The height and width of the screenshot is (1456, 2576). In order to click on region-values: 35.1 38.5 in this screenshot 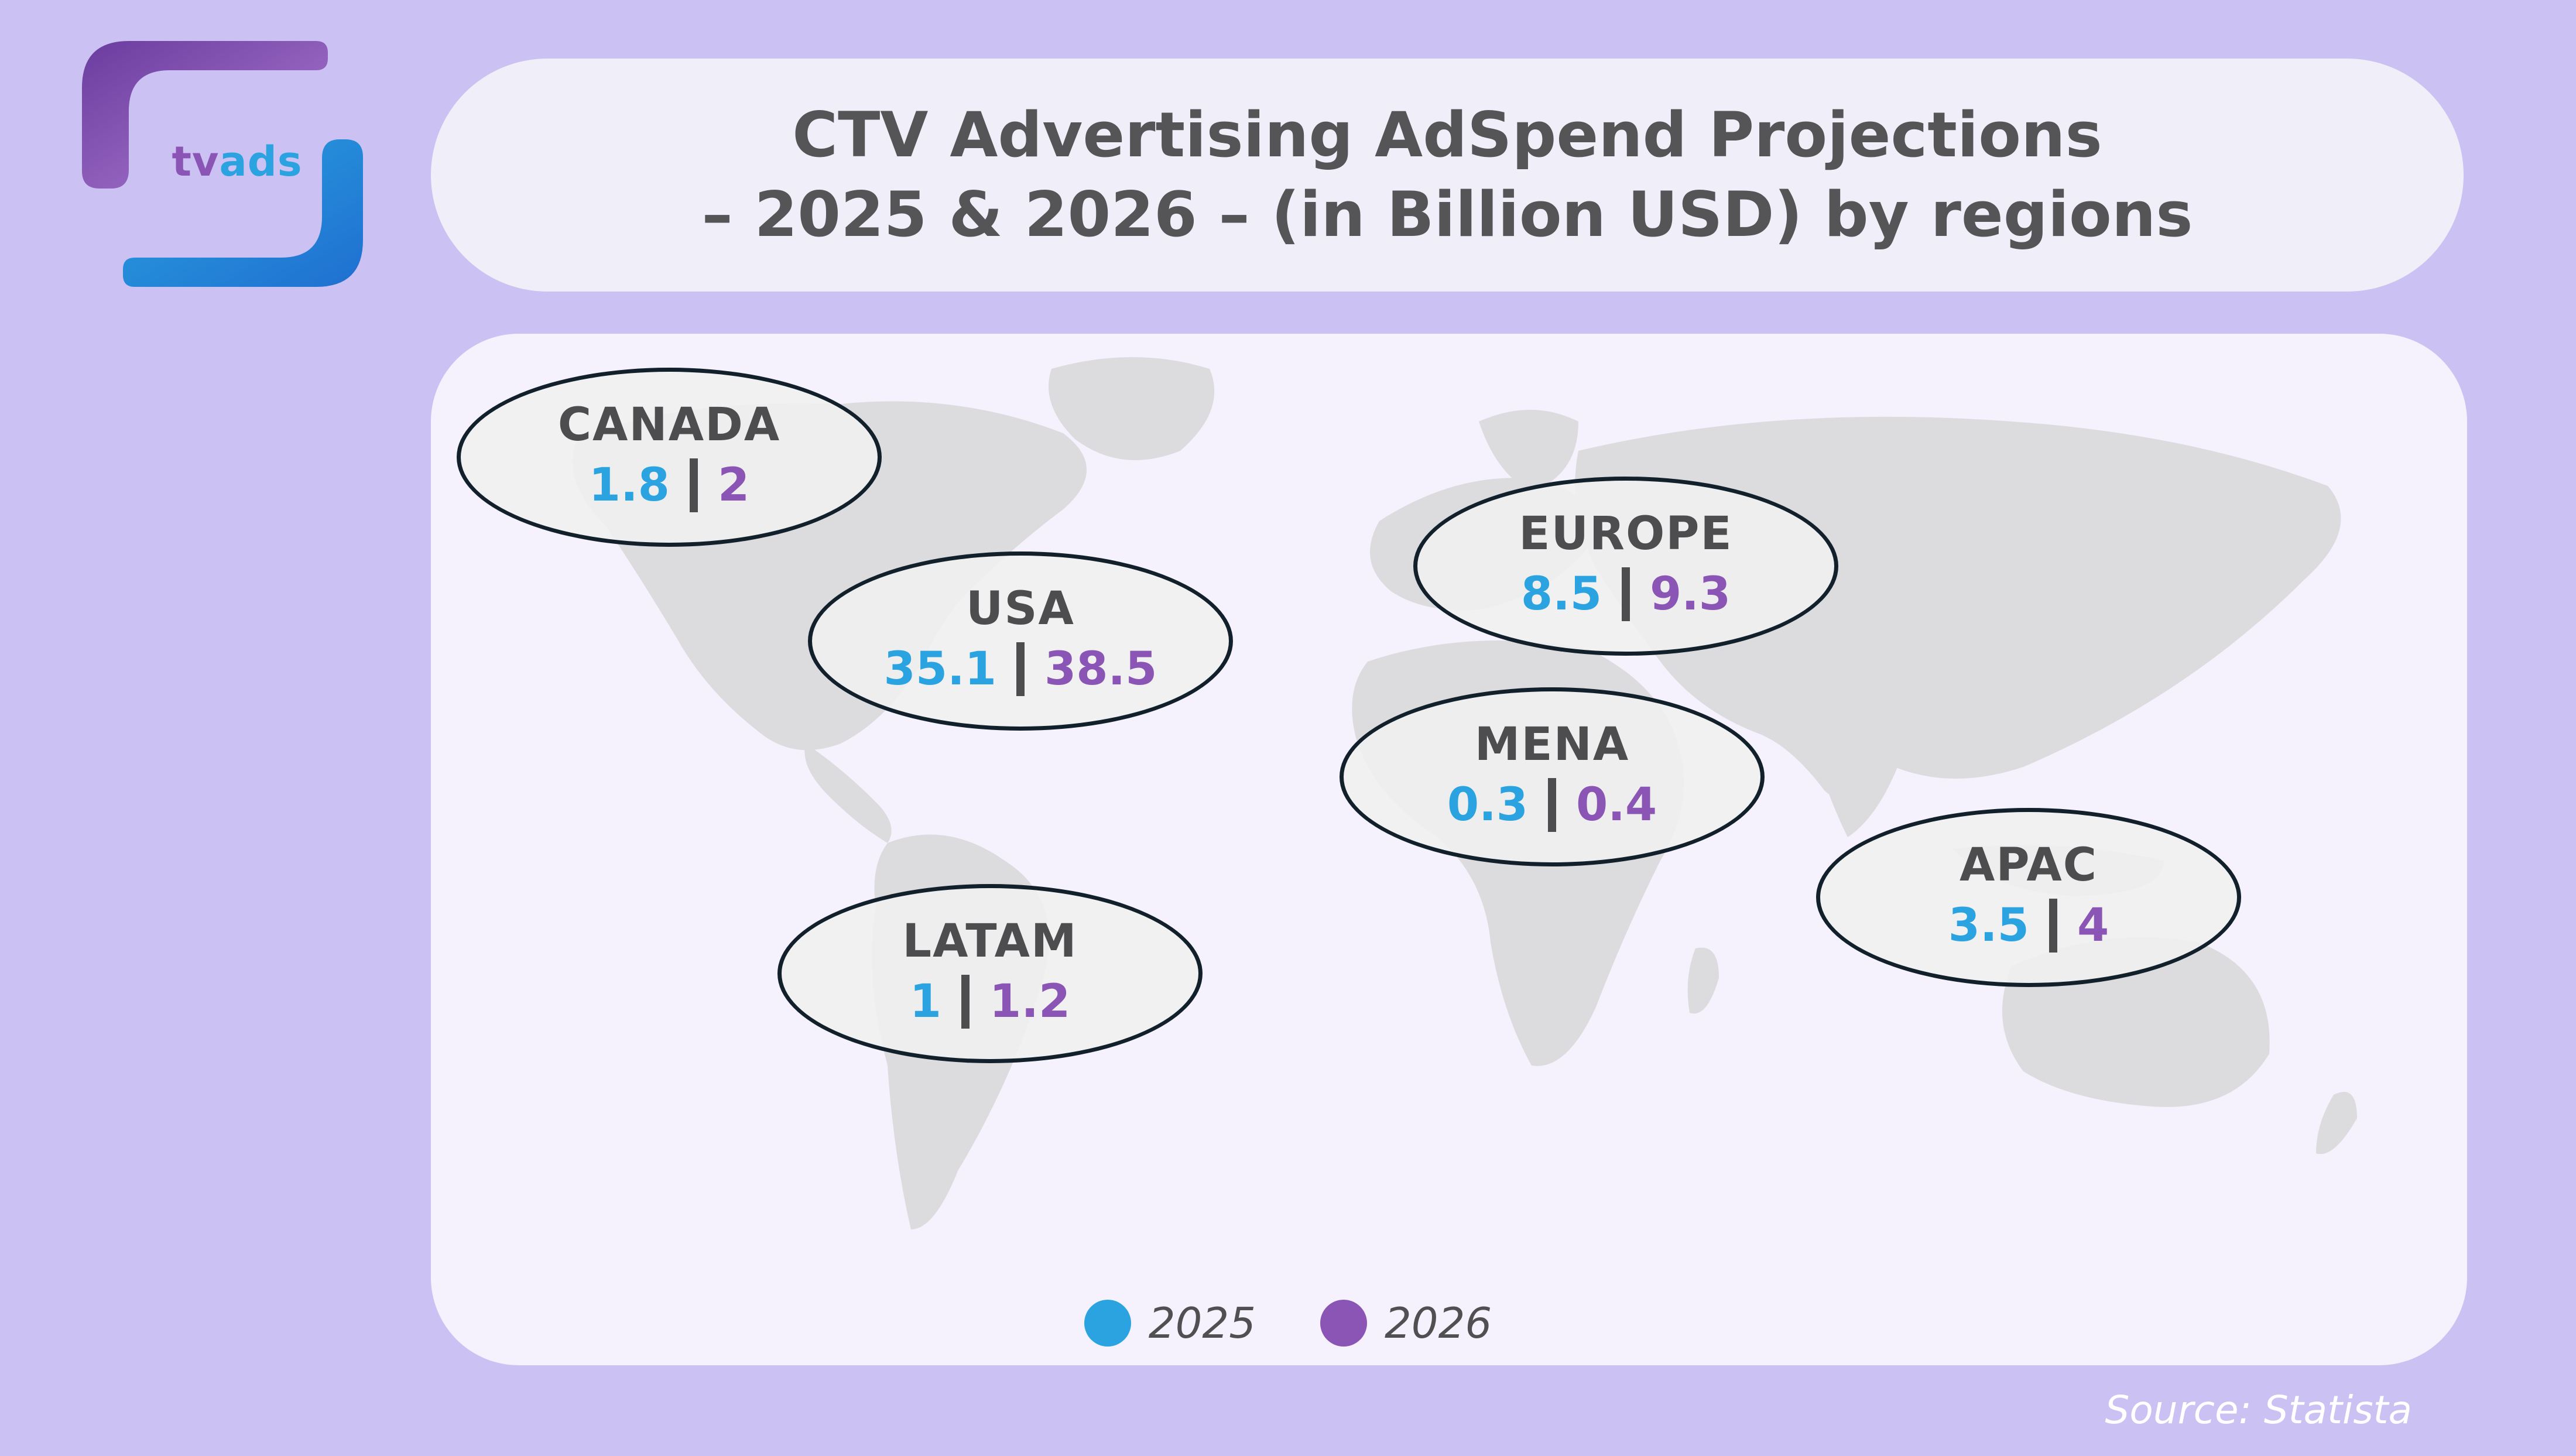, I will do `click(1020, 669)`.